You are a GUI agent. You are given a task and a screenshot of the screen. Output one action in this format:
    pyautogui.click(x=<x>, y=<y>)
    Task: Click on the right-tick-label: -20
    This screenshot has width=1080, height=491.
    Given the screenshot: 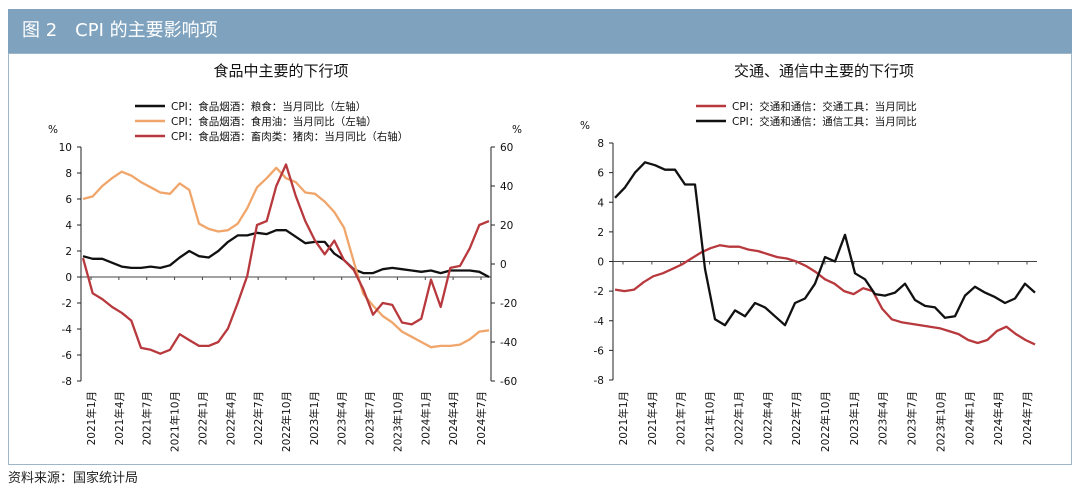 What is the action you would take?
    pyautogui.click(x=508, y=304)
    